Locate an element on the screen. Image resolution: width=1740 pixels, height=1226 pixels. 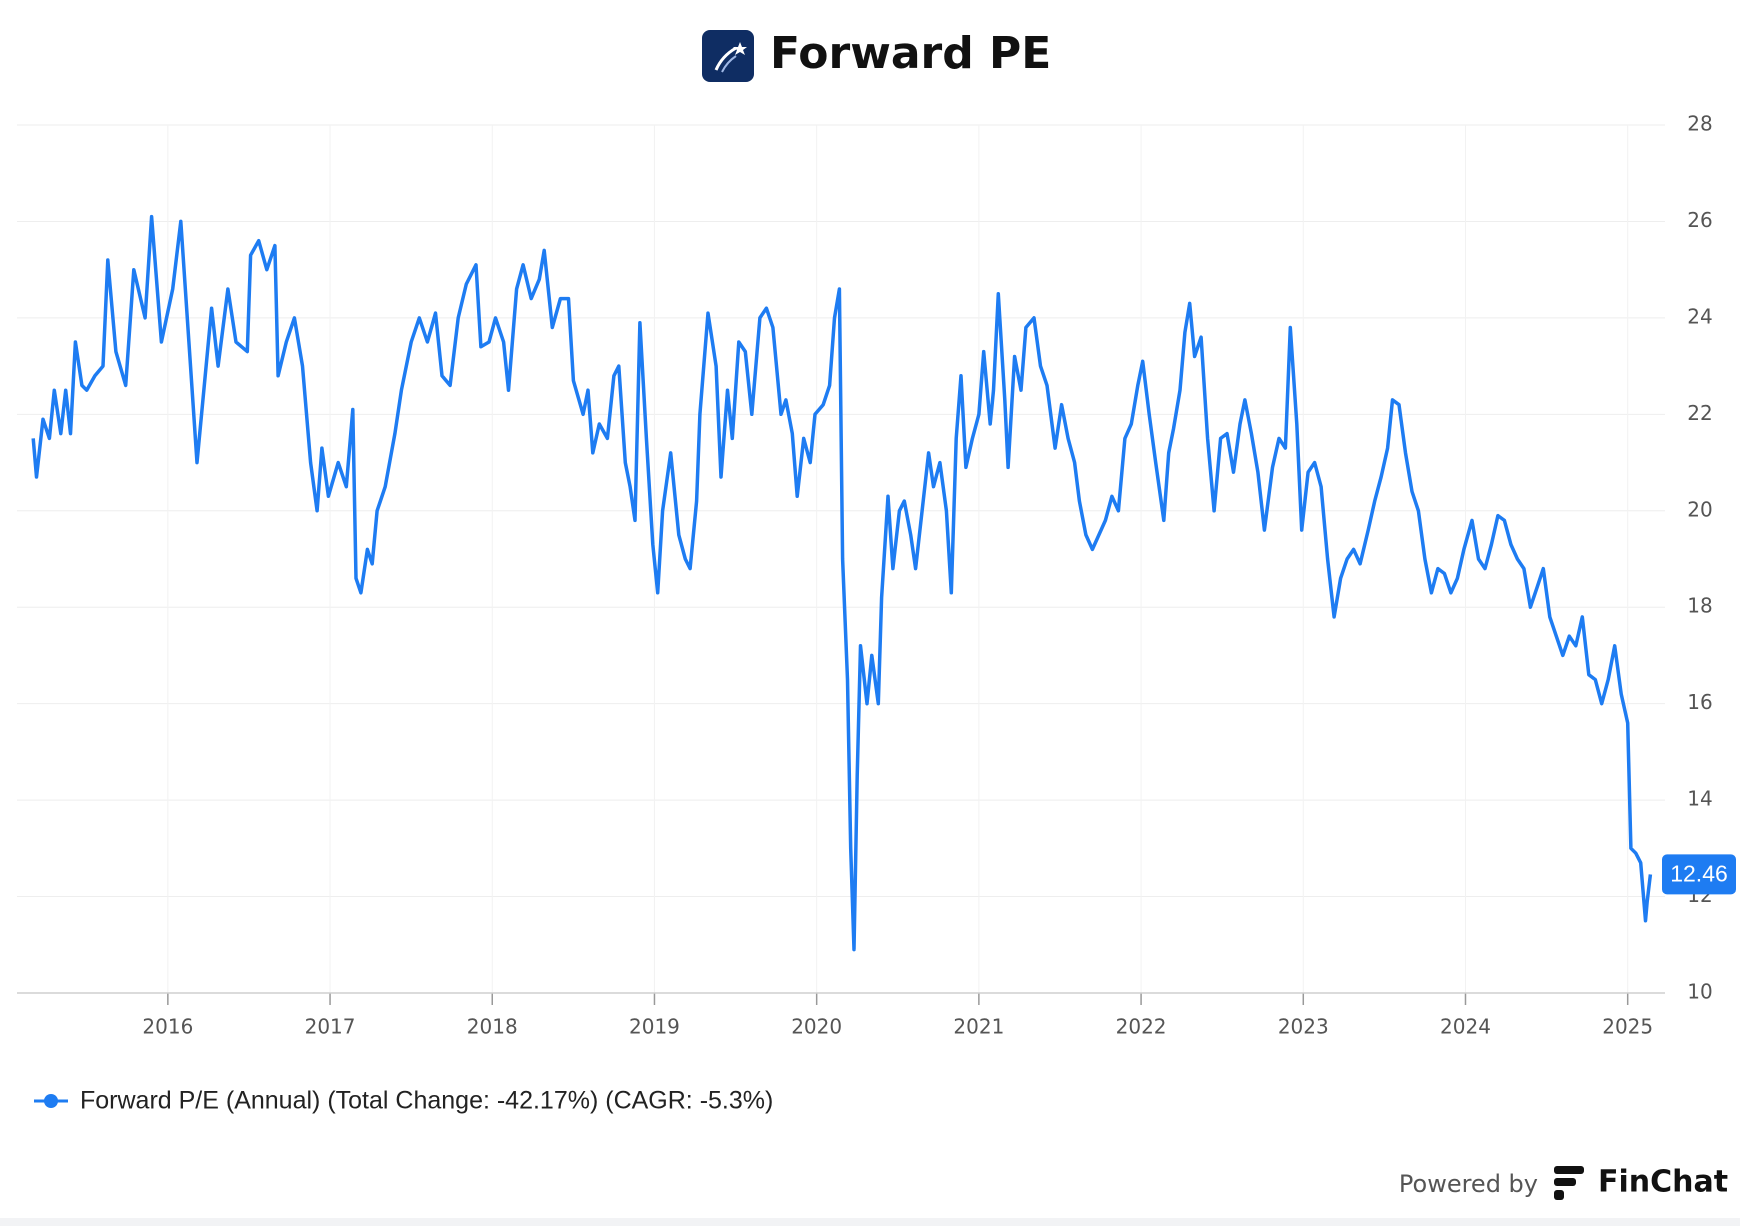
x-tick-label: 2022 is located at coordinates (1141, 1027).